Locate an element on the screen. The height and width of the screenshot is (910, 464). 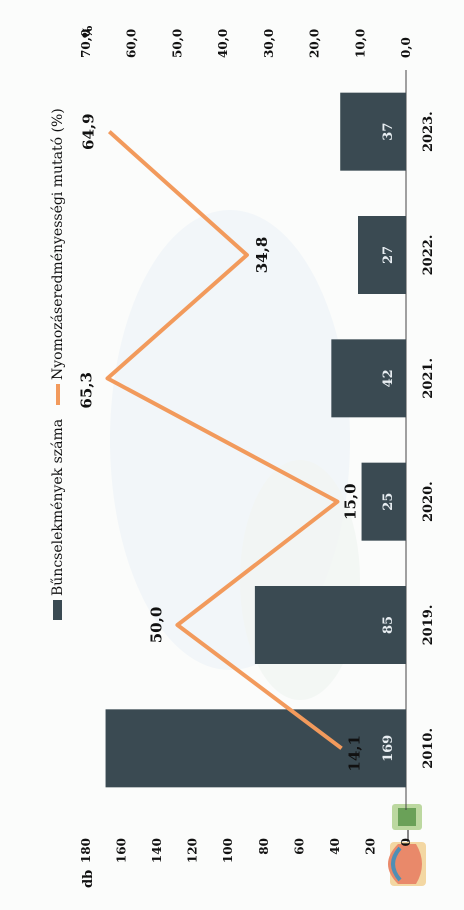
right-axis-unit: % is located at coordinates (88, 31).